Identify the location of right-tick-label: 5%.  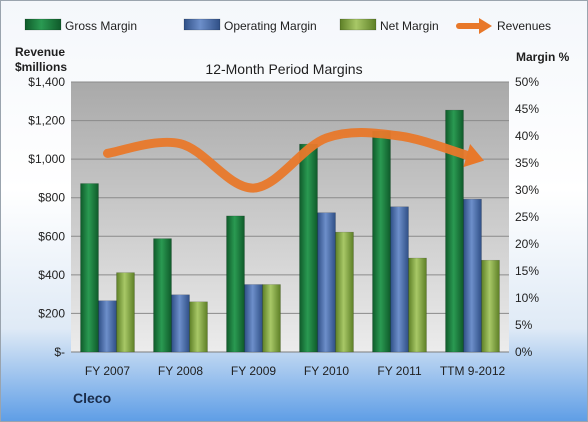
(524, 325).